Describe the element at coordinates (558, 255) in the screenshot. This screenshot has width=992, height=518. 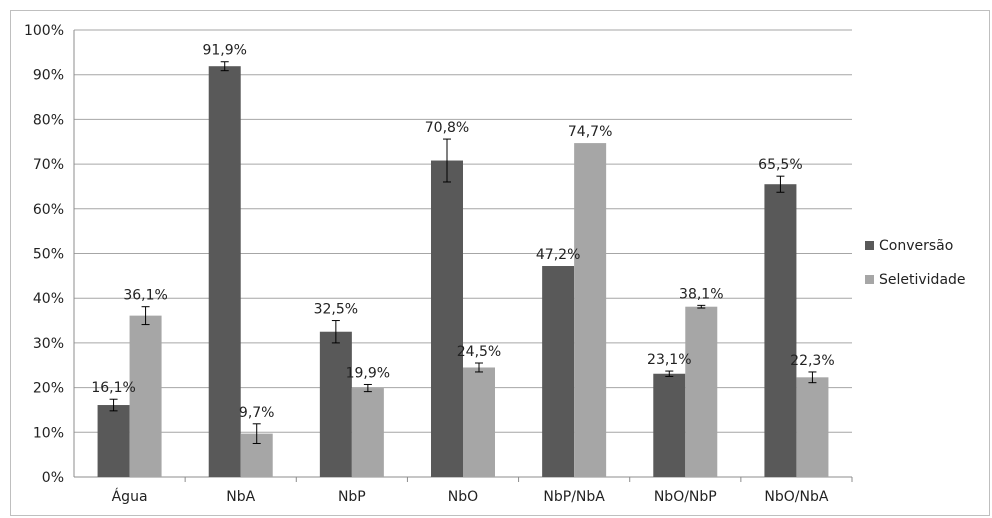
I see `data-label: 47,2%` at that location.